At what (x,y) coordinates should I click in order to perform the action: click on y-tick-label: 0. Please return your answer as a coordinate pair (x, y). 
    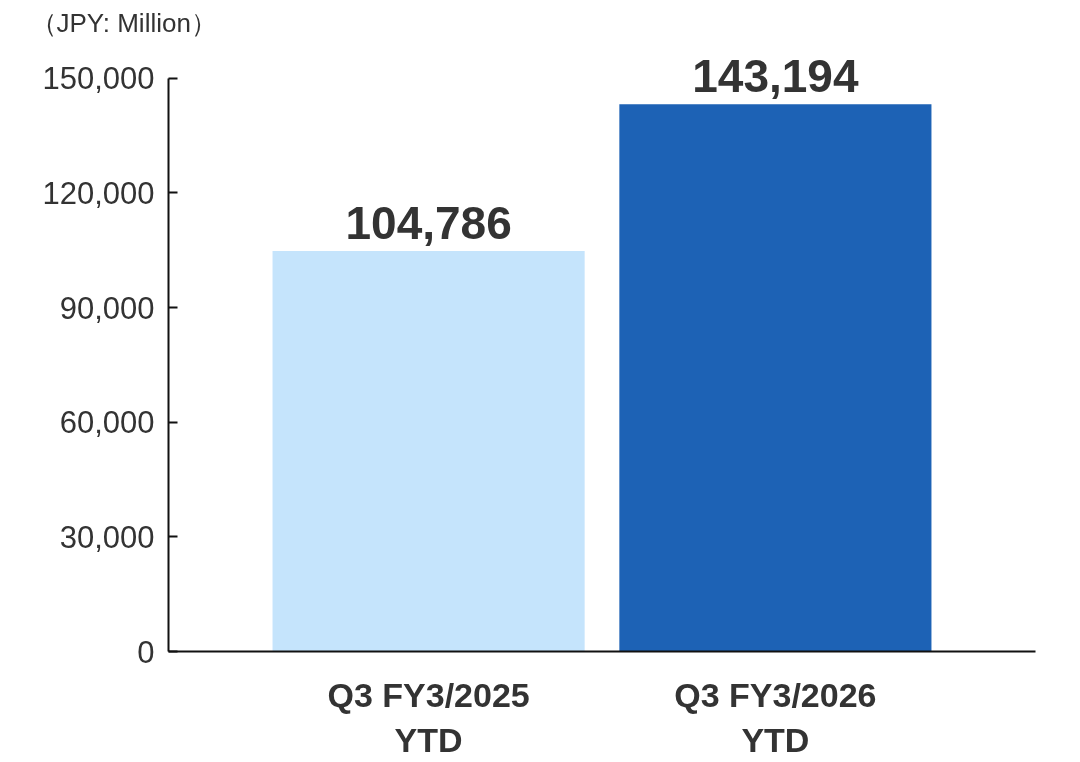
    Looking at the image, I should click on (146, 652).